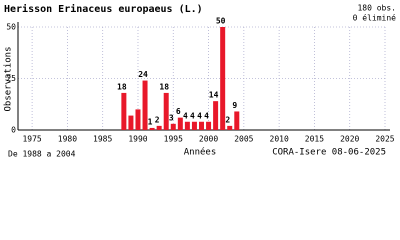 The image size is (400, 240). Describe the element at coordinates (243, 139) in the screenshot. I see `x-tick-label: 2005` at that location.